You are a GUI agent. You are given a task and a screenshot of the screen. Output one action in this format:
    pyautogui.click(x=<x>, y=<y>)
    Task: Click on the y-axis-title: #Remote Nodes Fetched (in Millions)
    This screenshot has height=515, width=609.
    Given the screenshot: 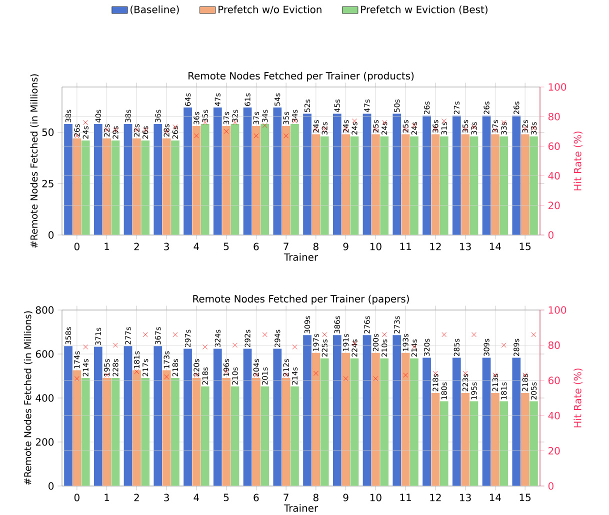 What is the action you would take?
    pyautogui.click(x=28, y=398)
    